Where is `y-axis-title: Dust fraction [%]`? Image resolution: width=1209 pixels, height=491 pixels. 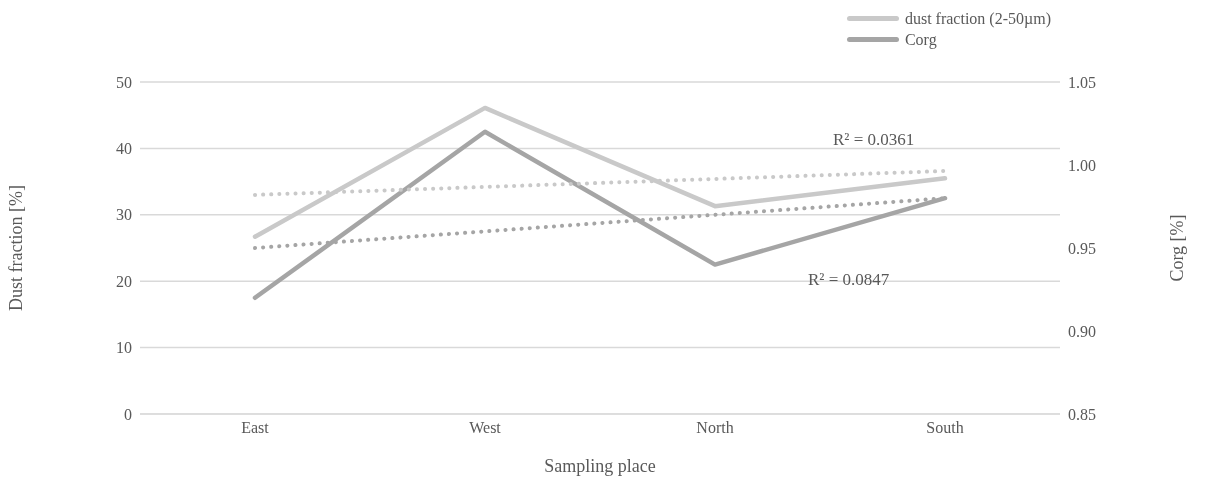 y-axis-title: Dust fraction [%] is located at coordinates (16, 248).